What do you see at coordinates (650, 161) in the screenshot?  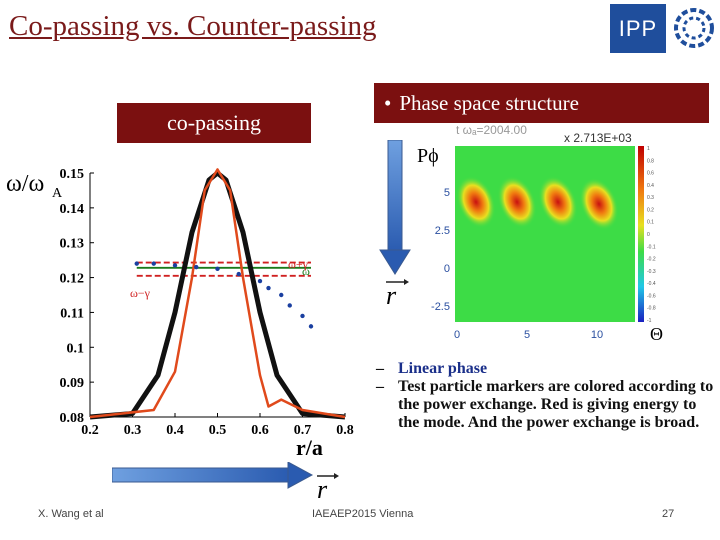 I see `colorbar-tick: 0.8` at bounding box center [650, 161].